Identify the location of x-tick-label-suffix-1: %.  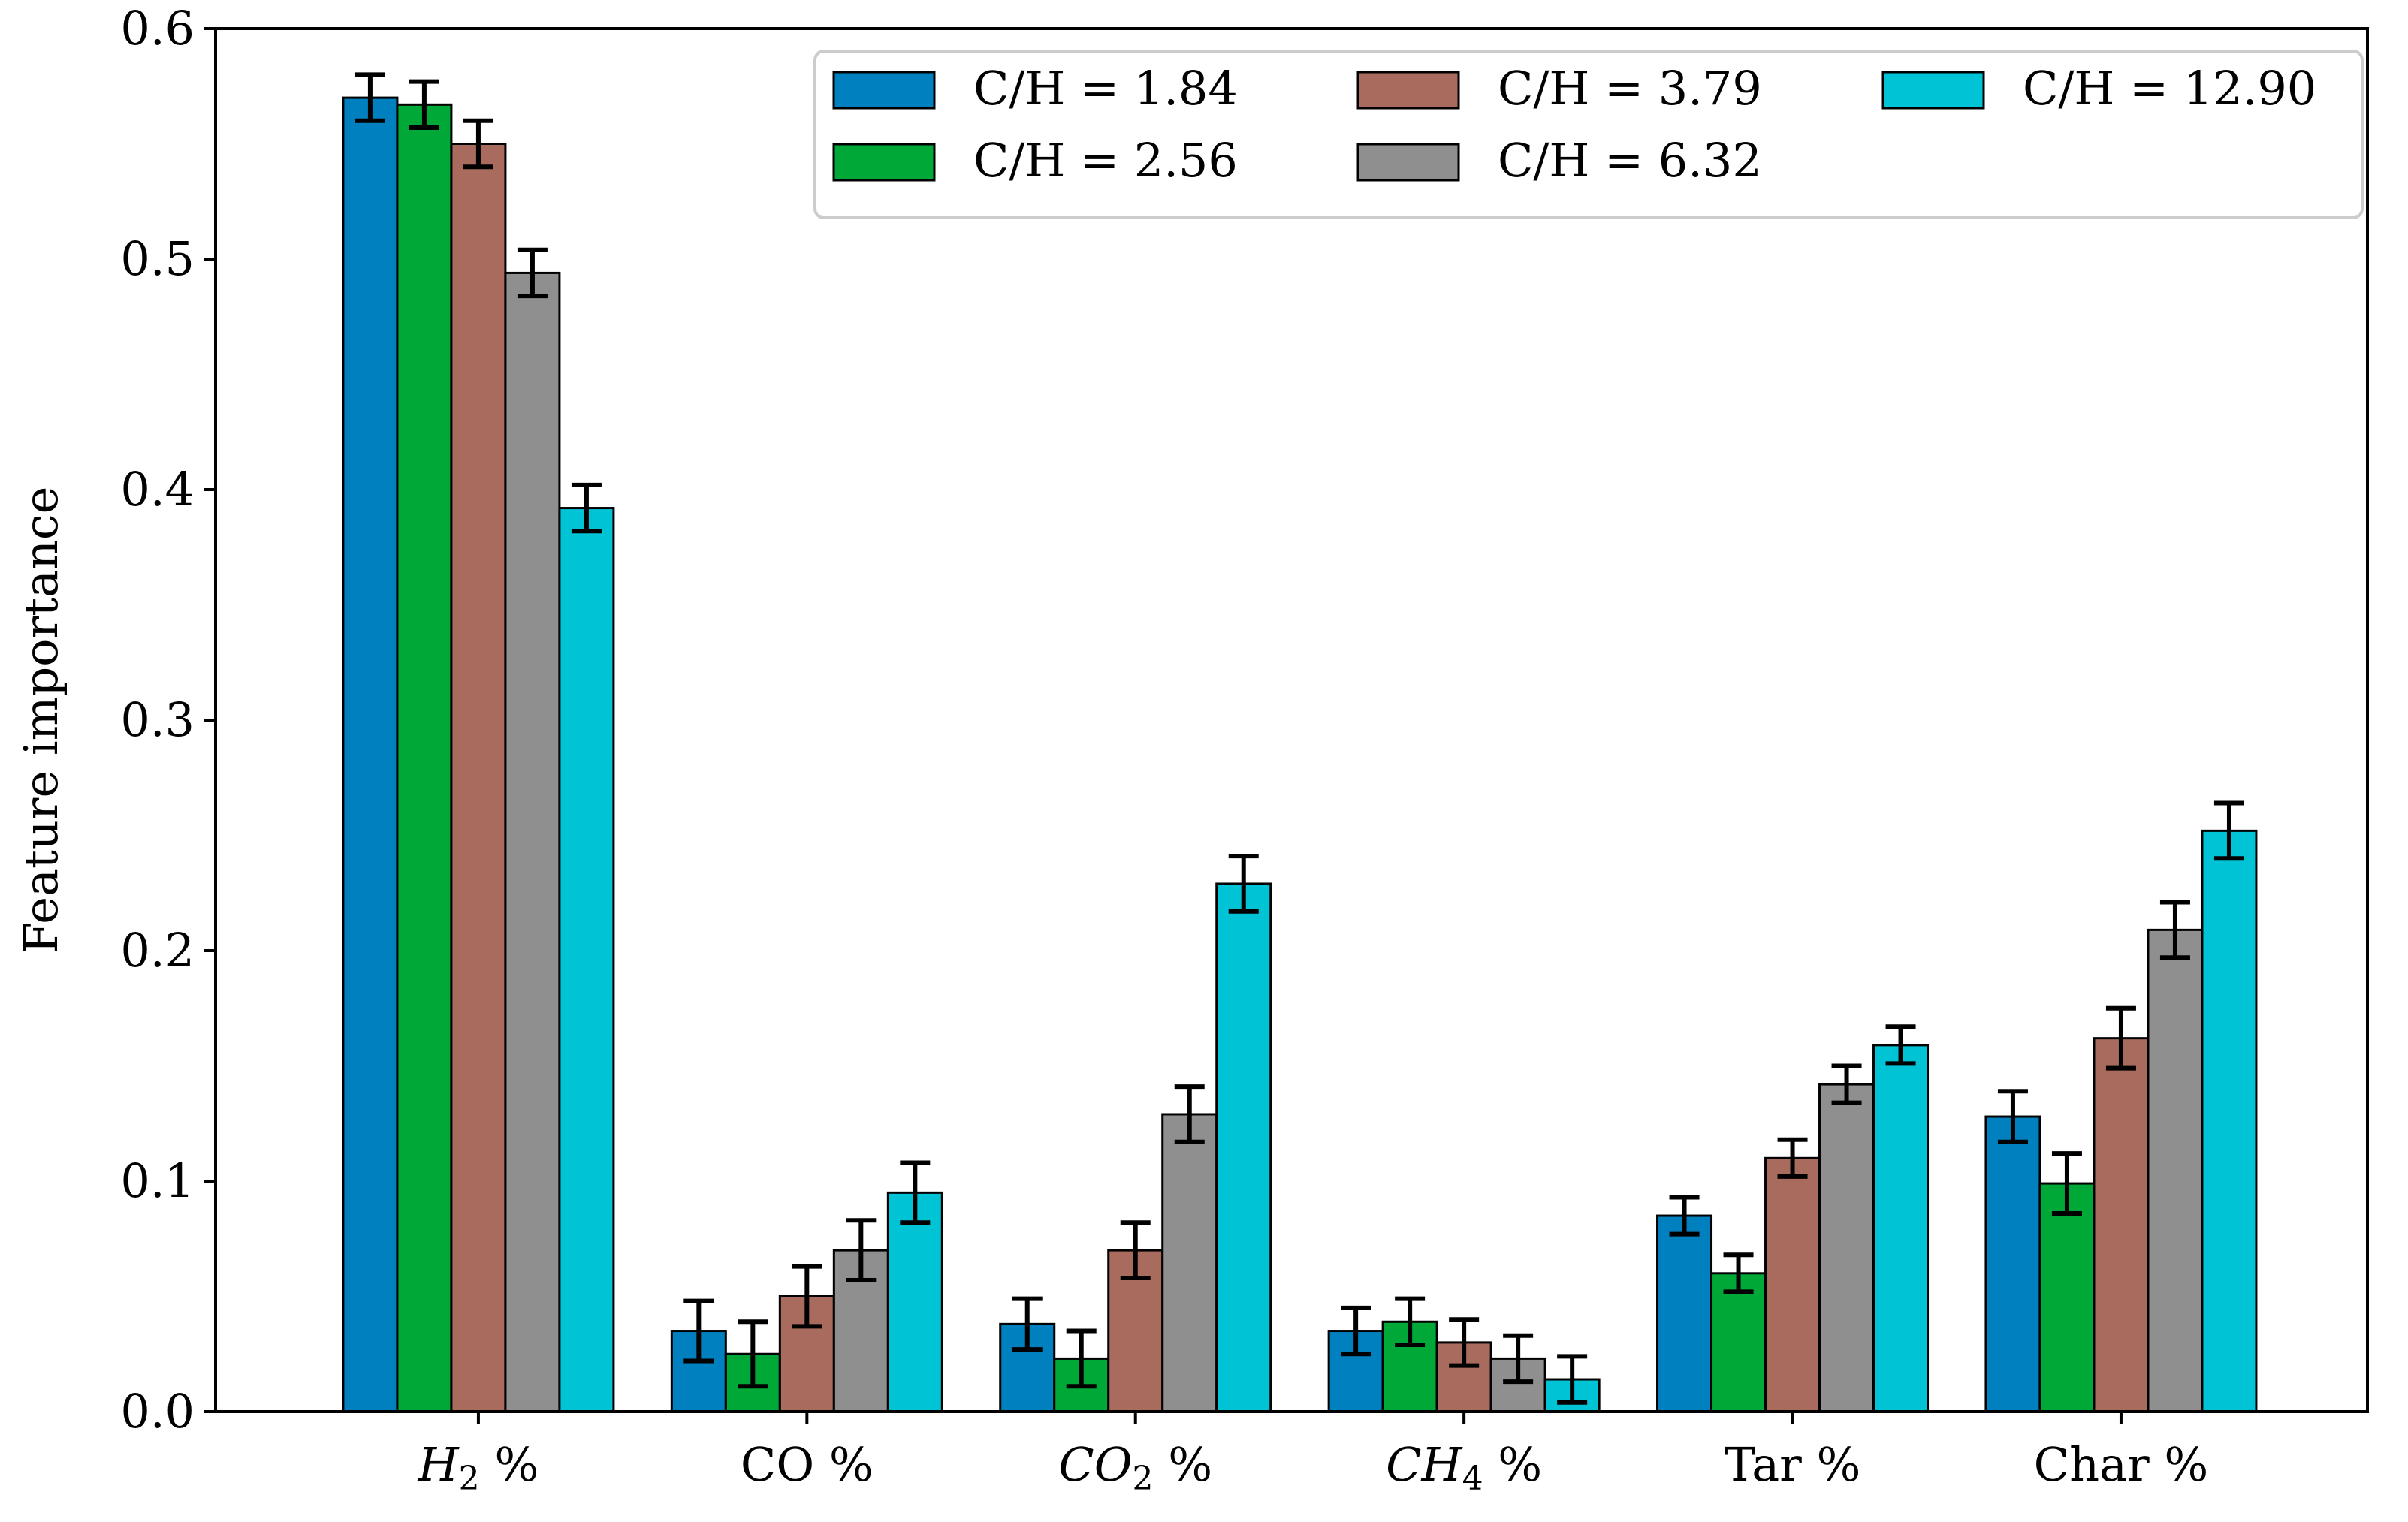
(509, 1464).